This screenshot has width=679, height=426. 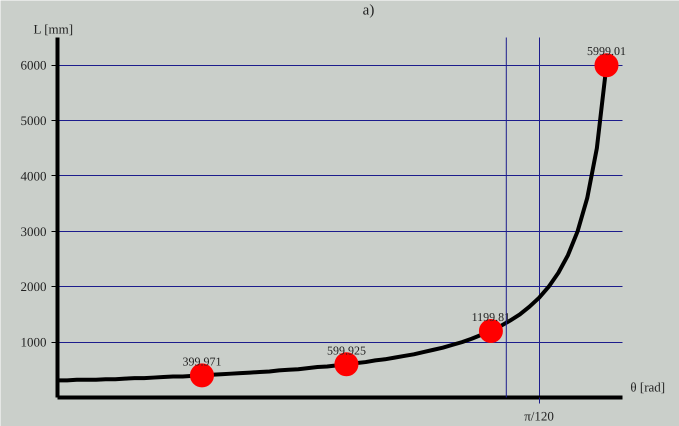 What do you see at coordinates (606, 51) in the screenshot?
I see `data-label: 5999.01` at bounding box center [606, 51].